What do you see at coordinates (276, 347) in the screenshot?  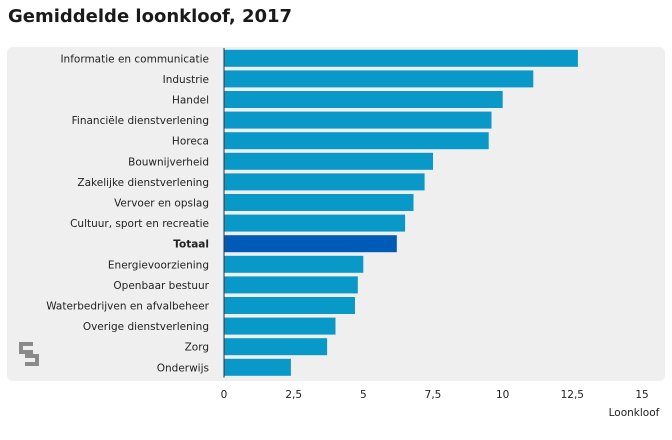 I see `bar-zorg` at bounding box center [276, 347].